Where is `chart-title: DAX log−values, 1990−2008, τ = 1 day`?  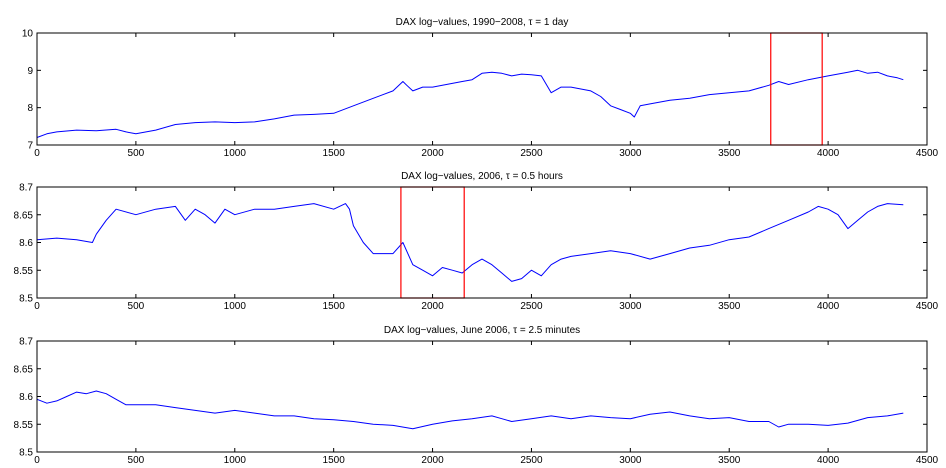 chart-title: DAX log−values, 1990−2008, τ = 1 day is located at coordinates (482, 22).